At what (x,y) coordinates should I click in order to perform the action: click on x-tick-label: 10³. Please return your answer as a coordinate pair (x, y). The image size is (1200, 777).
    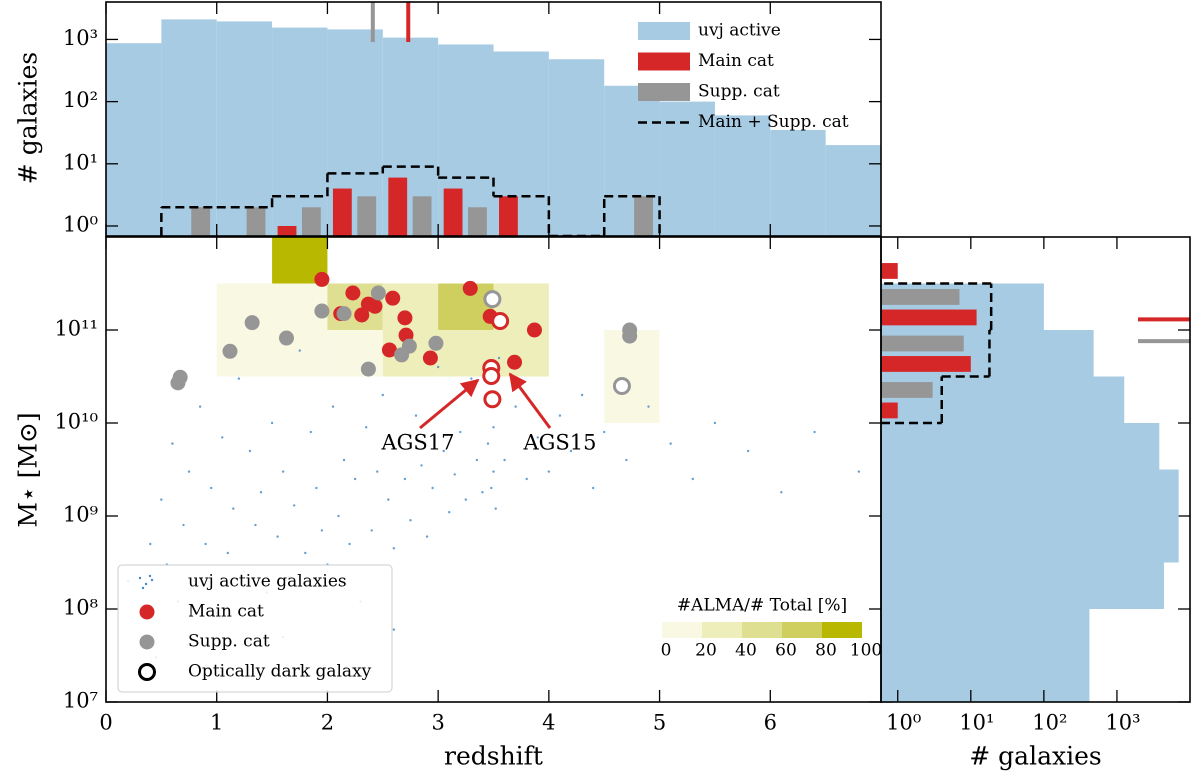
    Looking at the image, I should click on (1122, 723).